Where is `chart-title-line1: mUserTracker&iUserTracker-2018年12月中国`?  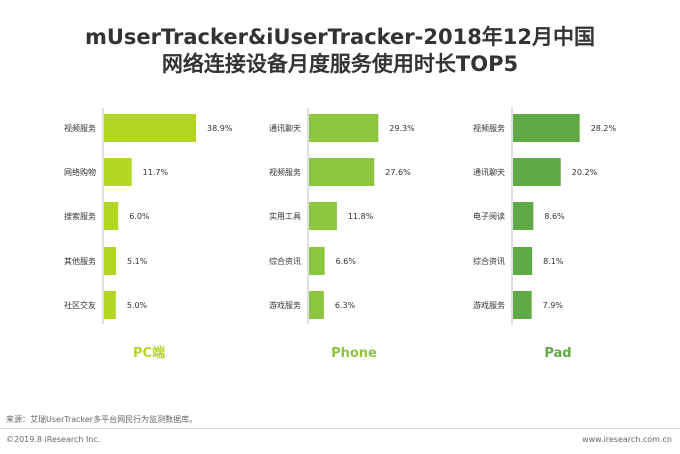 chart-title-line1: mUserTracker&iUserTracker-2018年12月中国 is located at coordinates (340, 37).